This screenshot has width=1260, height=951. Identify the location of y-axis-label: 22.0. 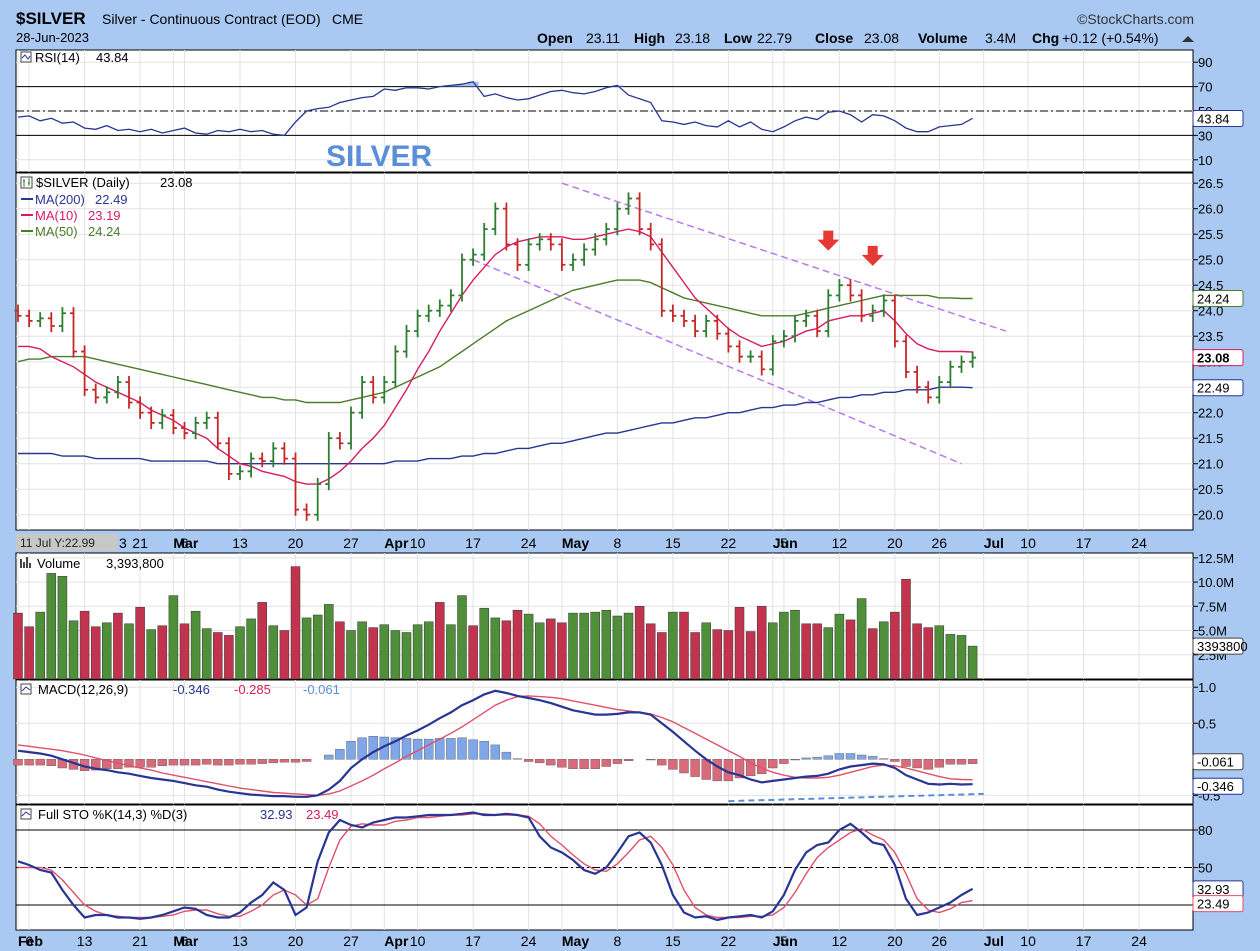
(1210, 413).